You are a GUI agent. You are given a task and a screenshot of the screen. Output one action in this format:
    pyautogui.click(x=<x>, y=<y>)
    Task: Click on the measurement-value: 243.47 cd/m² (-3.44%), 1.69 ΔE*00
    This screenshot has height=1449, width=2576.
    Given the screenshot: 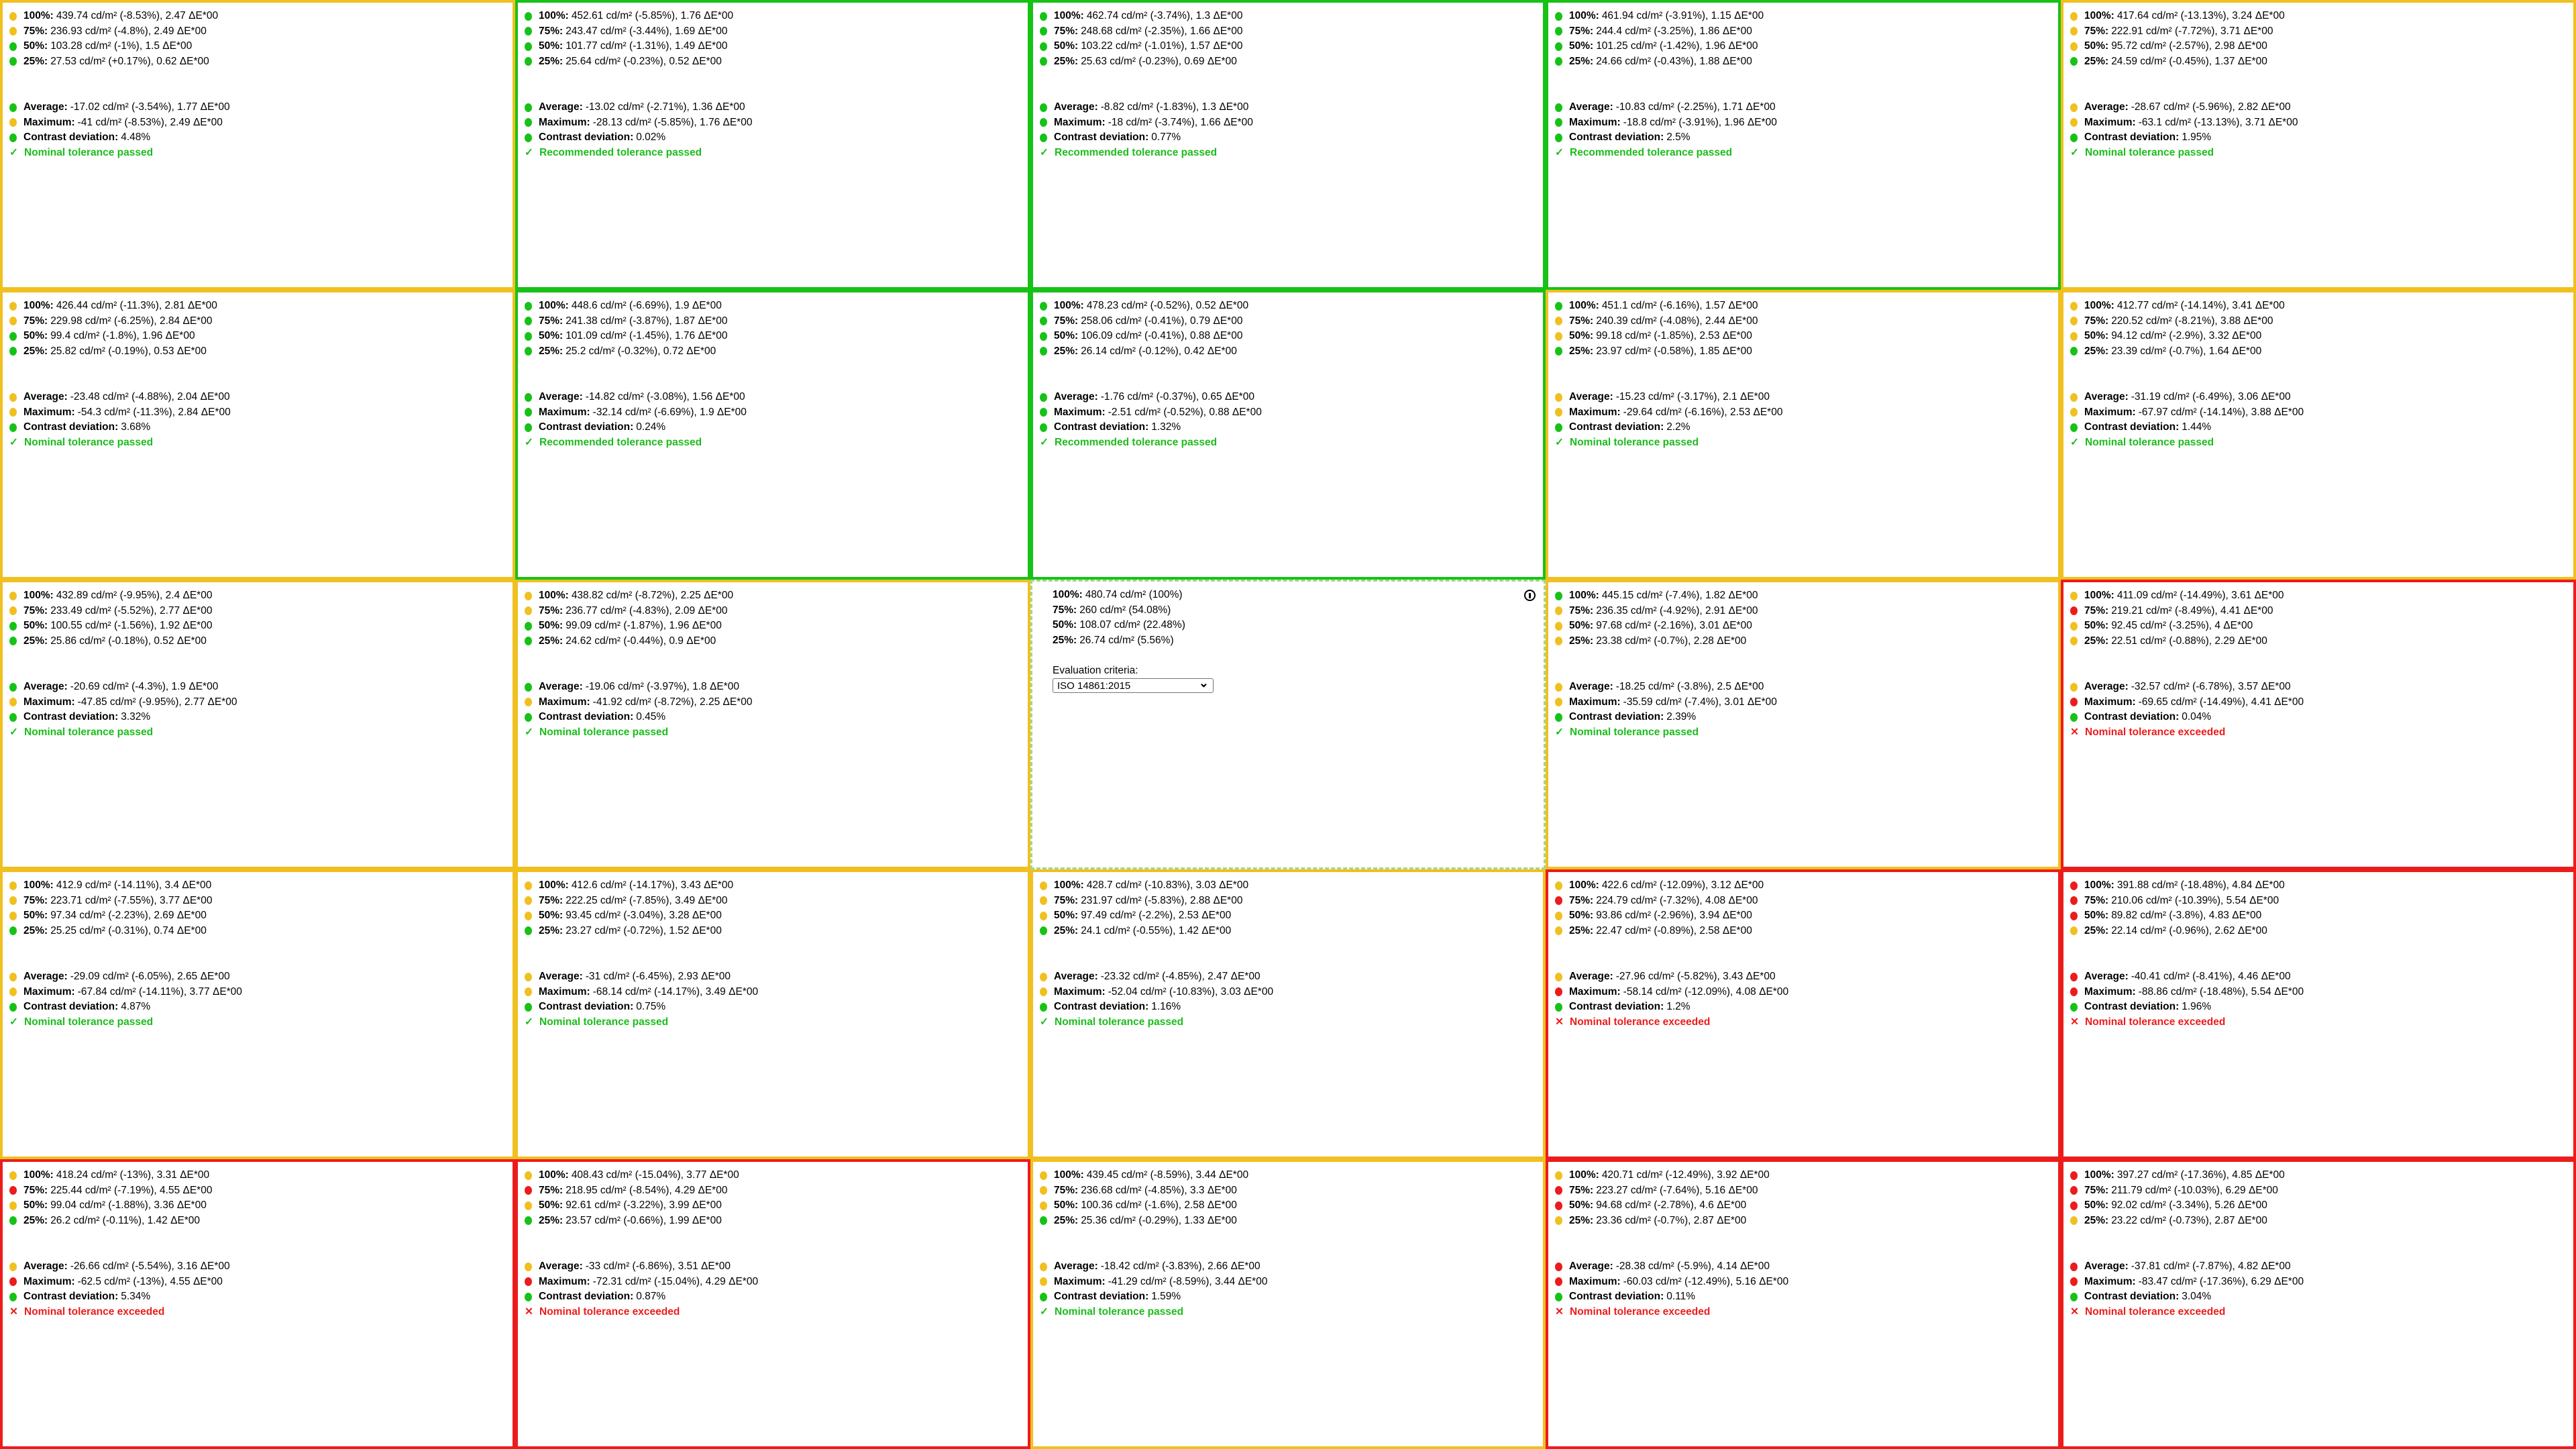 What is the action you would take?
    pyautogui.click(x=647, y=31)
    